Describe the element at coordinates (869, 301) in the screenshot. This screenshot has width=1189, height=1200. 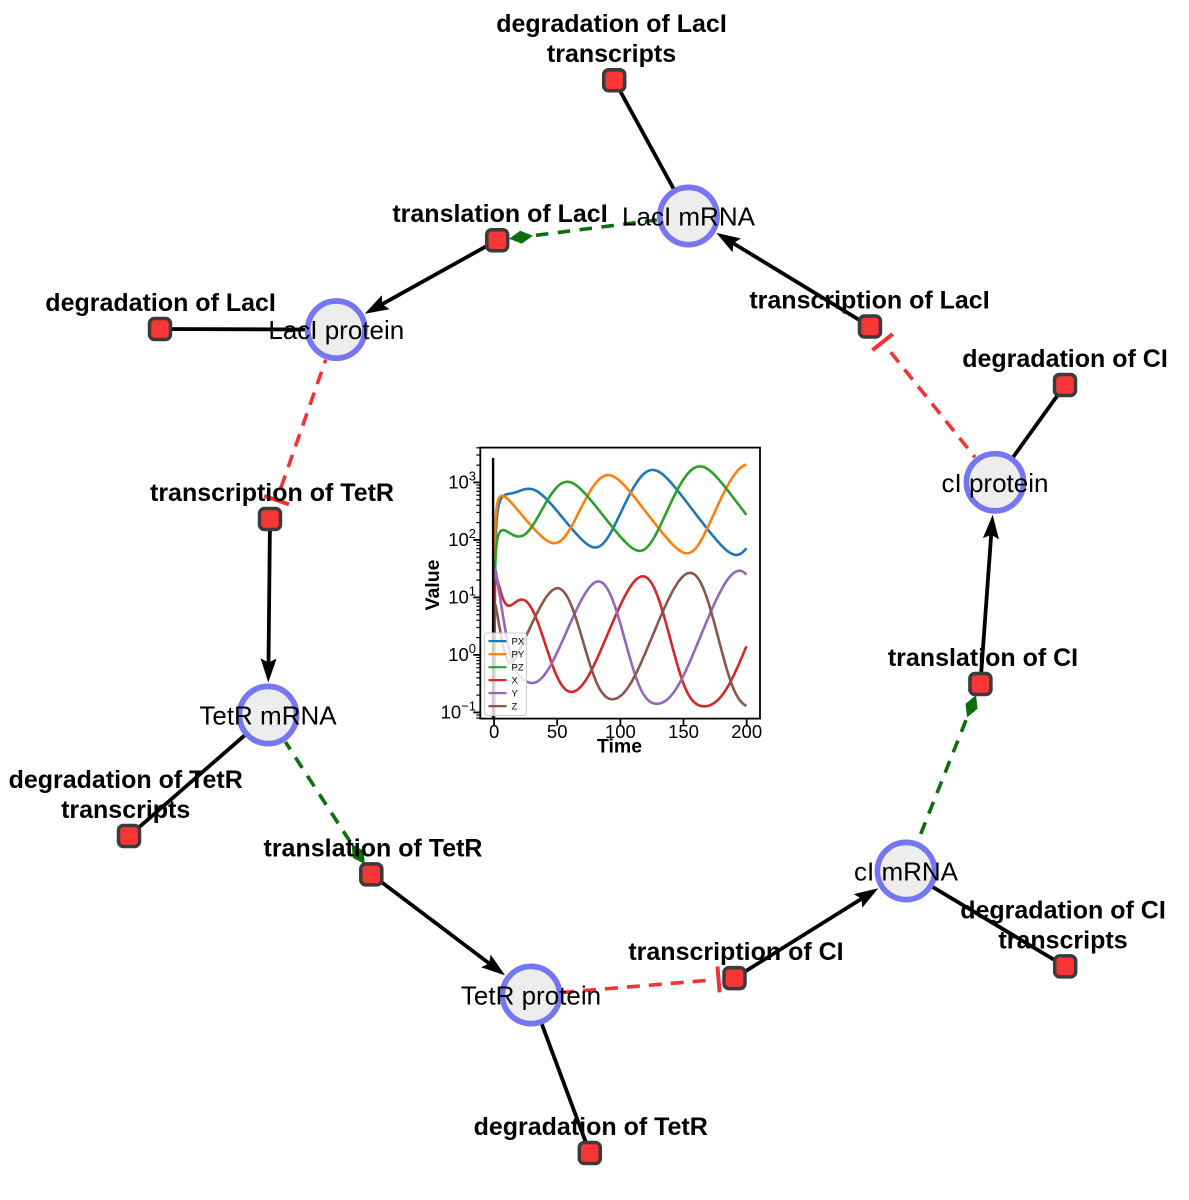
I see `svg-text: transcription of LacI` at that location.